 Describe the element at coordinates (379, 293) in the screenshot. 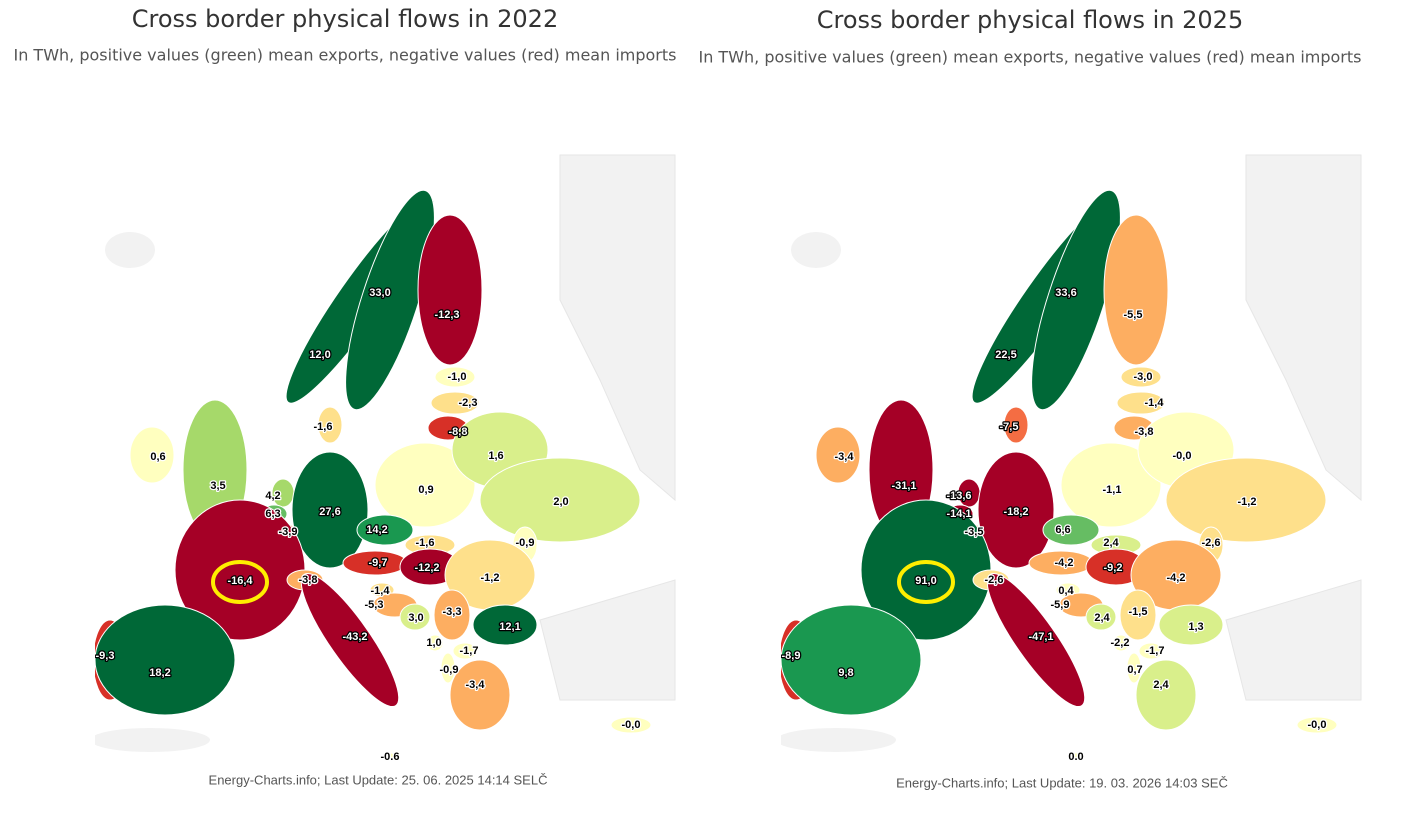

I see `region-label: 33,0` at that location.